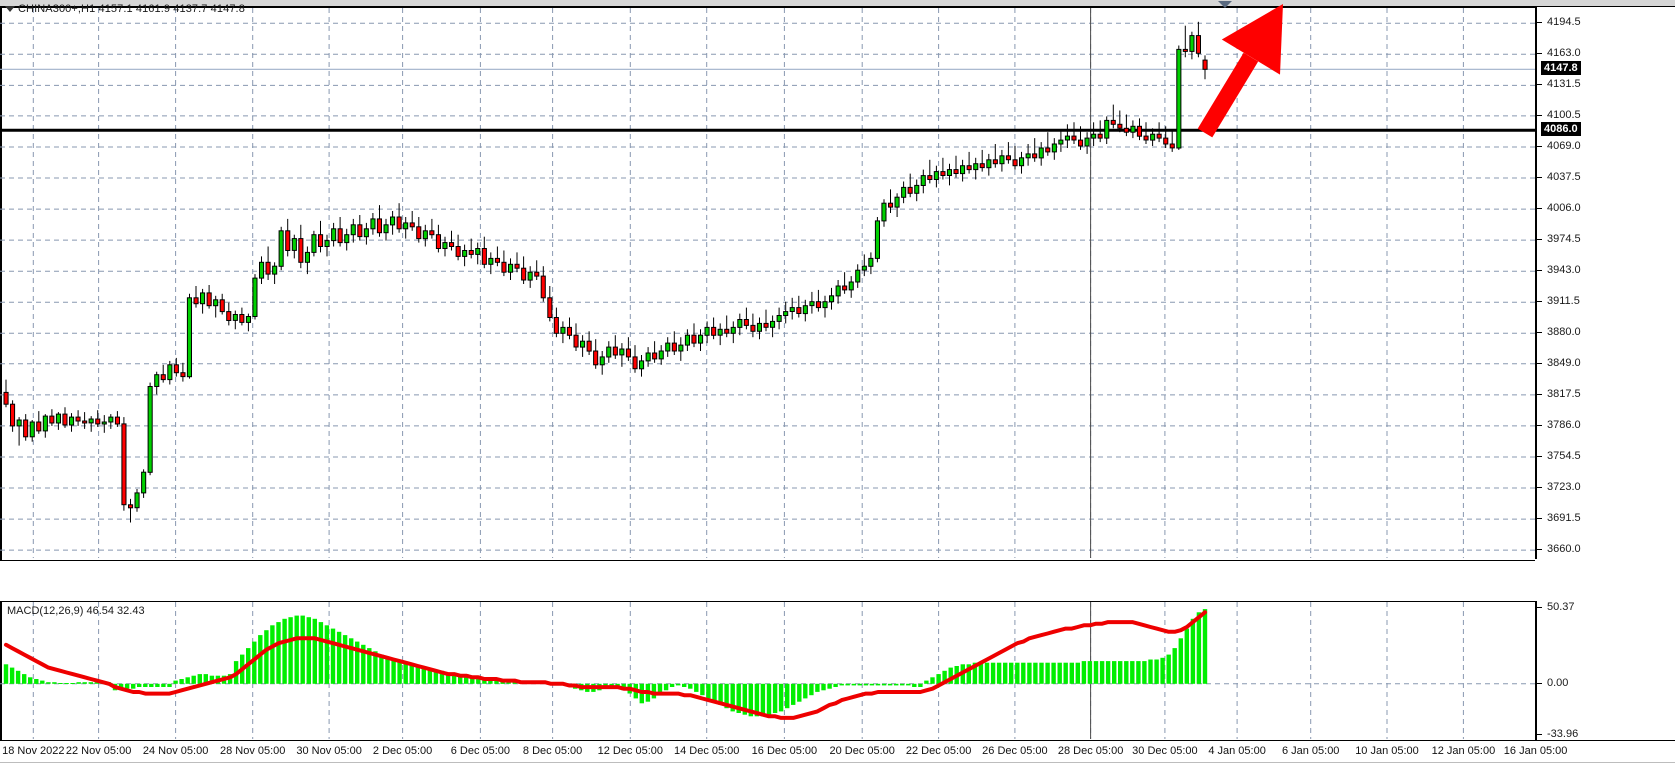  Describe the element at coordinates (1463, 751) in the screenshot. I see `time-tick-label: 12 Jan 05:00` at that location.